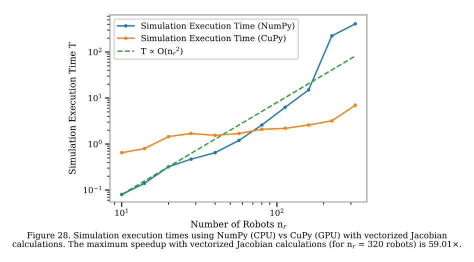 The height and width of the screenshot is (262, 474). What do you see at coordinates (95, 98) in the screenshot?
I see `y-tick-label: 10$^{1}$` at bounding box center [95, 98].